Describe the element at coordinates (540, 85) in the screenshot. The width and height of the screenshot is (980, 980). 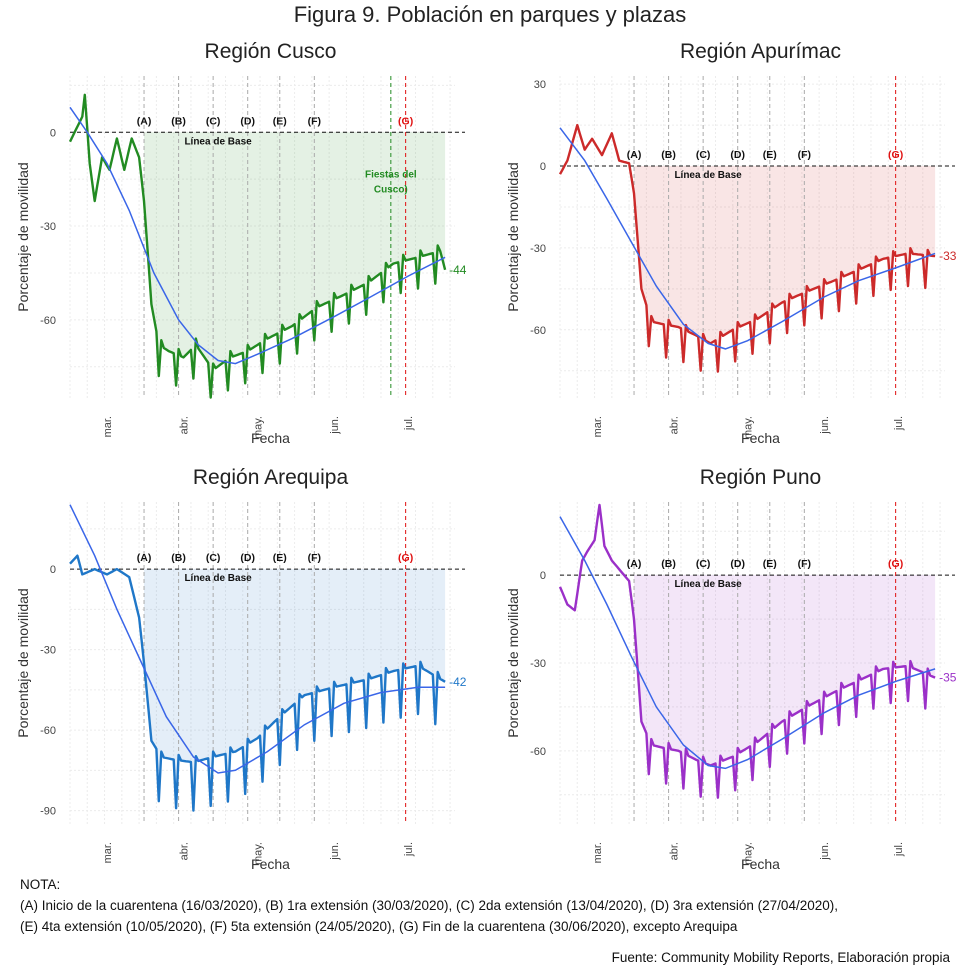
I see `y-tick-label: 30` at that location.